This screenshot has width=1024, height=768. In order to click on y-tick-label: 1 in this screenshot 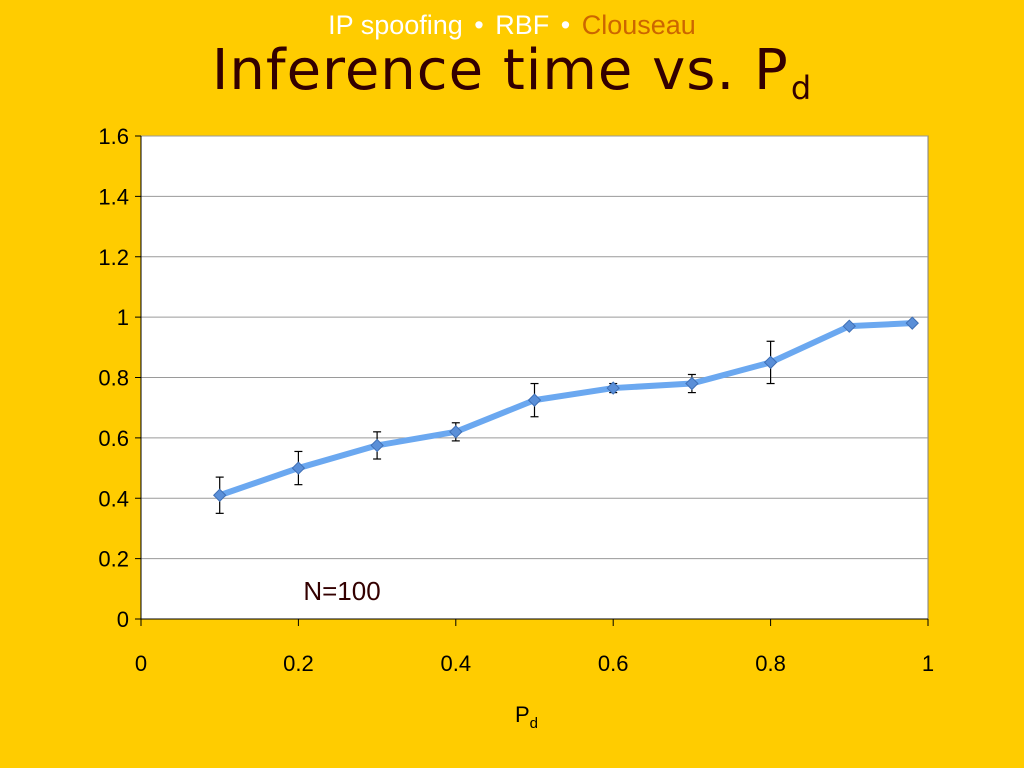, I will do `click(123, 317)`.